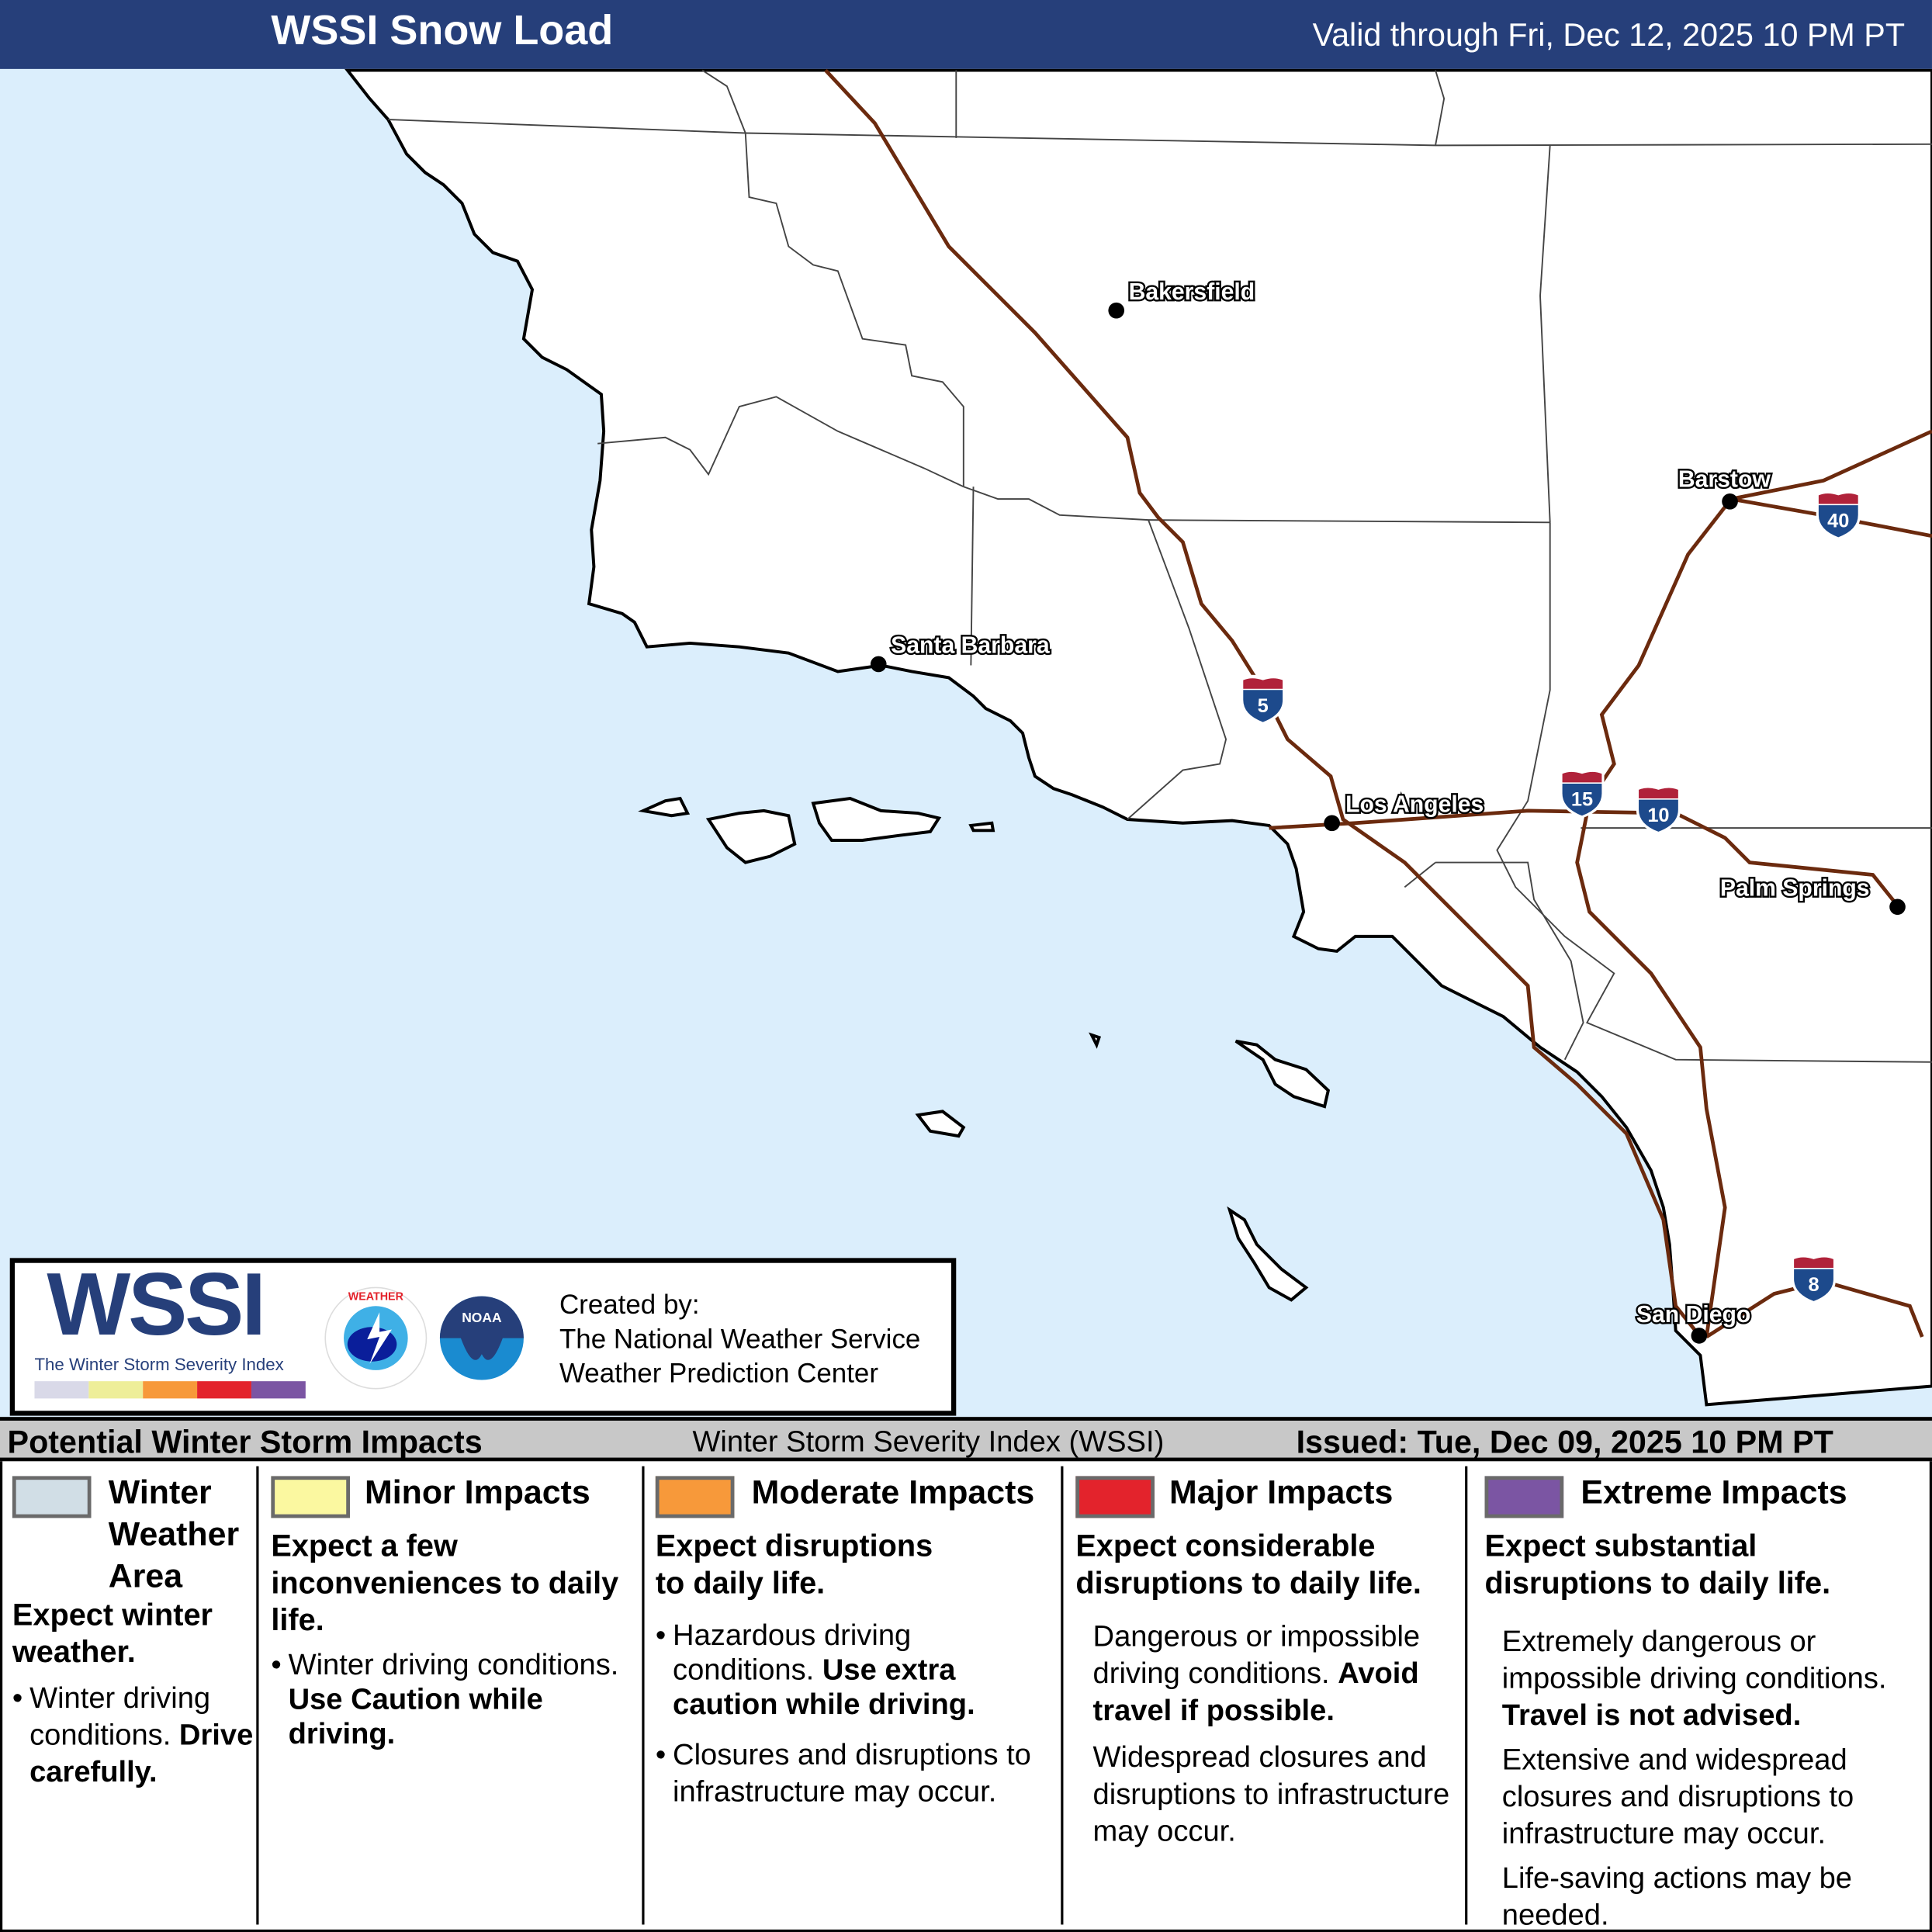  What do you see at coordinates (156, 1305) in the screenshot?
I see `wssi-logo: WSSI` at bounding box center [156, 1305].